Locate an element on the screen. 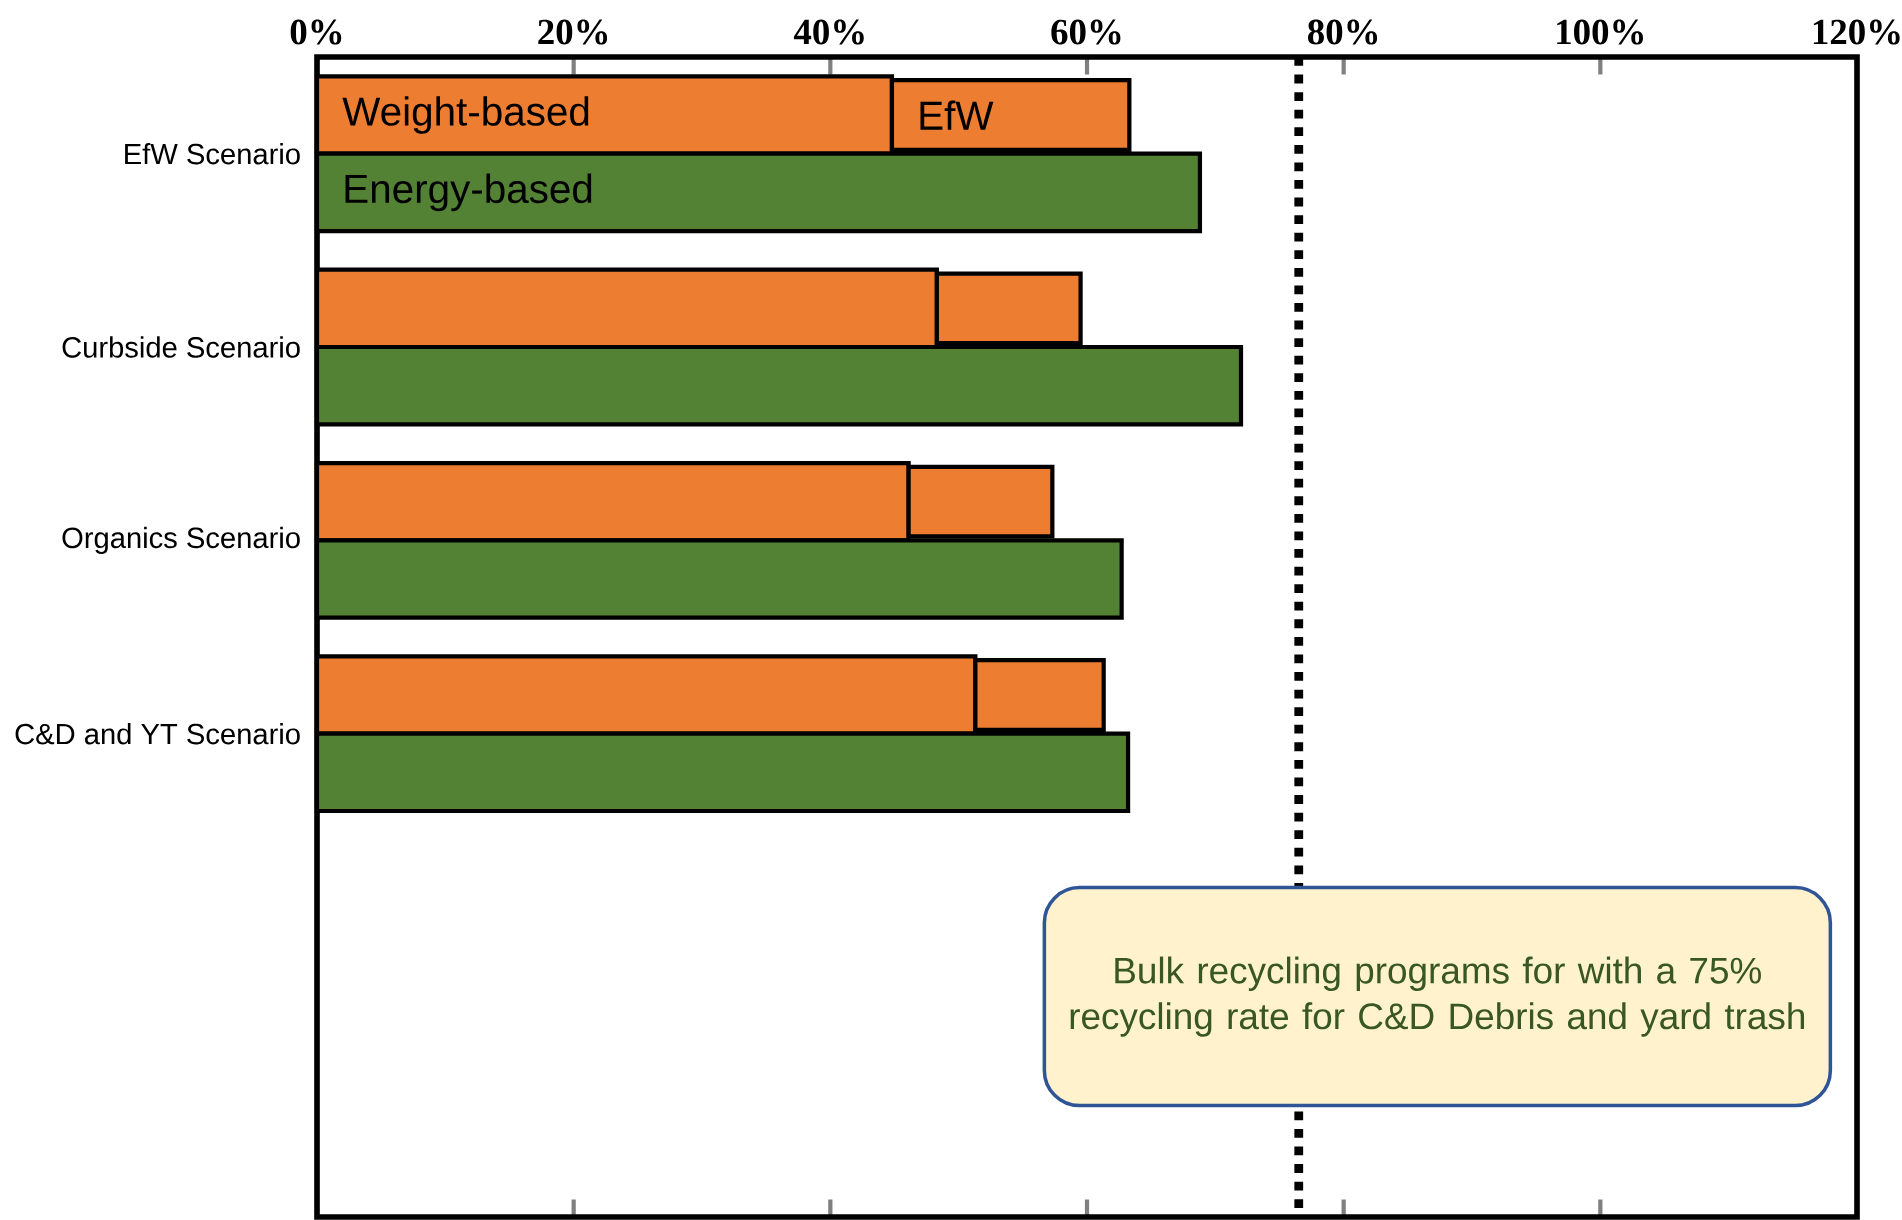 This screenshot has height=1220, width=1902. x-tick-label: 40% is located at coordinates (828, 32).